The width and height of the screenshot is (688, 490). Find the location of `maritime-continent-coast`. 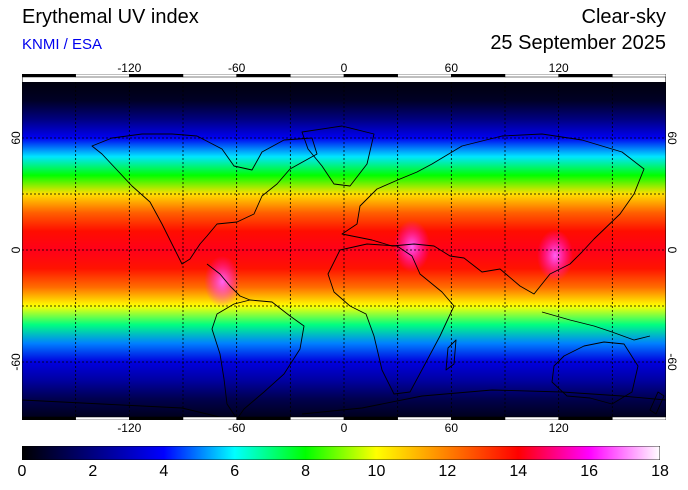

maritime-continent-coast is located at coordinates (596, 326).